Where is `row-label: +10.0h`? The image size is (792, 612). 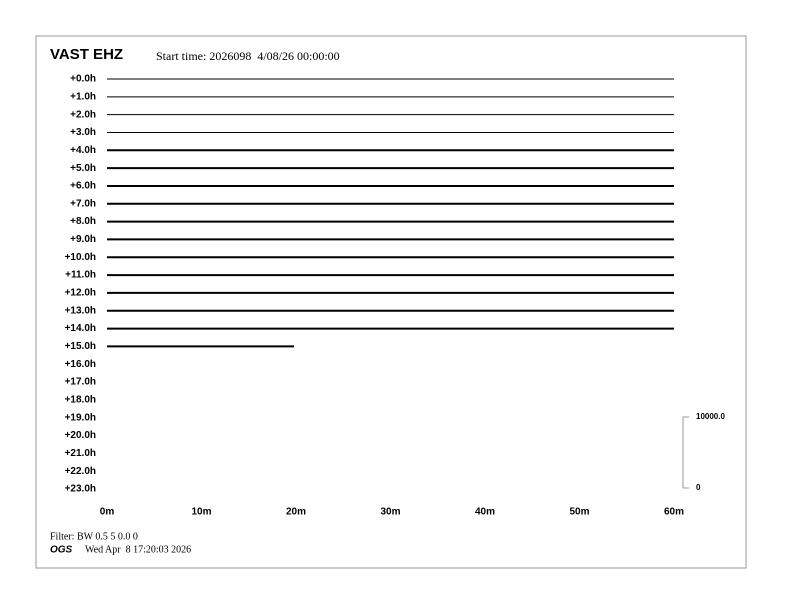 row-label: +10.0h is located at coordinates (80, 257).